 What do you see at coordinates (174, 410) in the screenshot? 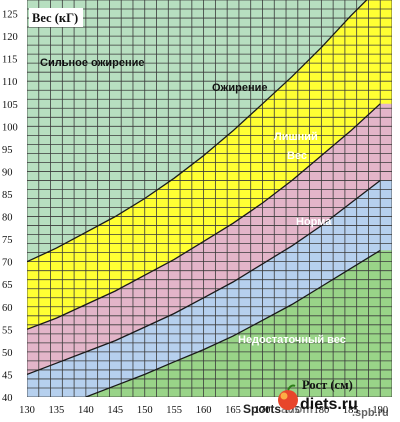
I see `x-tick-label: 155` at bounding box center [174, 410].